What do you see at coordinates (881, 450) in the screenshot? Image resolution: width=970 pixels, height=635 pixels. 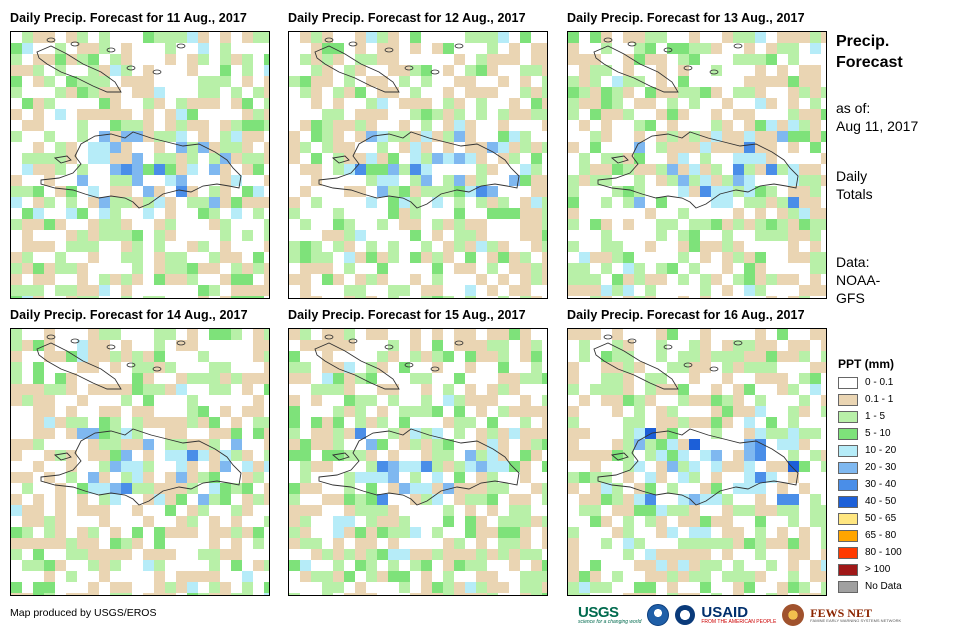 I see `legend-label: 10 - 20` at bounding box center [881, 450].